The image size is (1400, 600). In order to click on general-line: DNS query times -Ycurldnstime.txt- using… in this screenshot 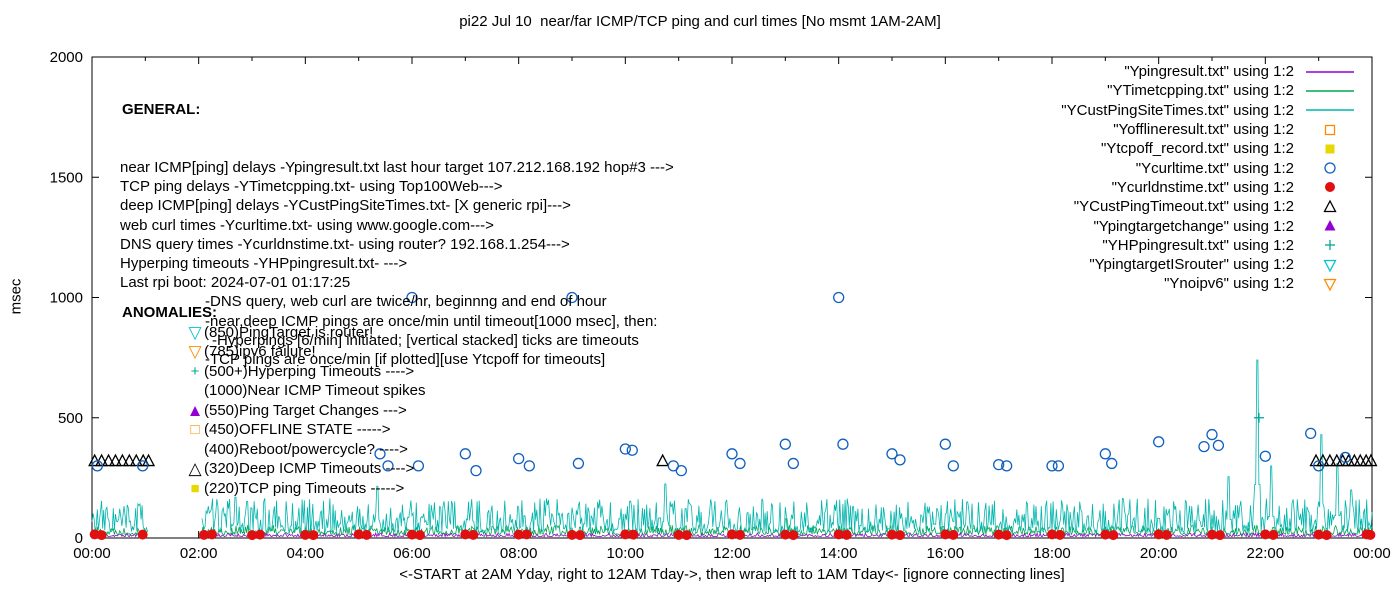, I will do `click(345, 244)`.